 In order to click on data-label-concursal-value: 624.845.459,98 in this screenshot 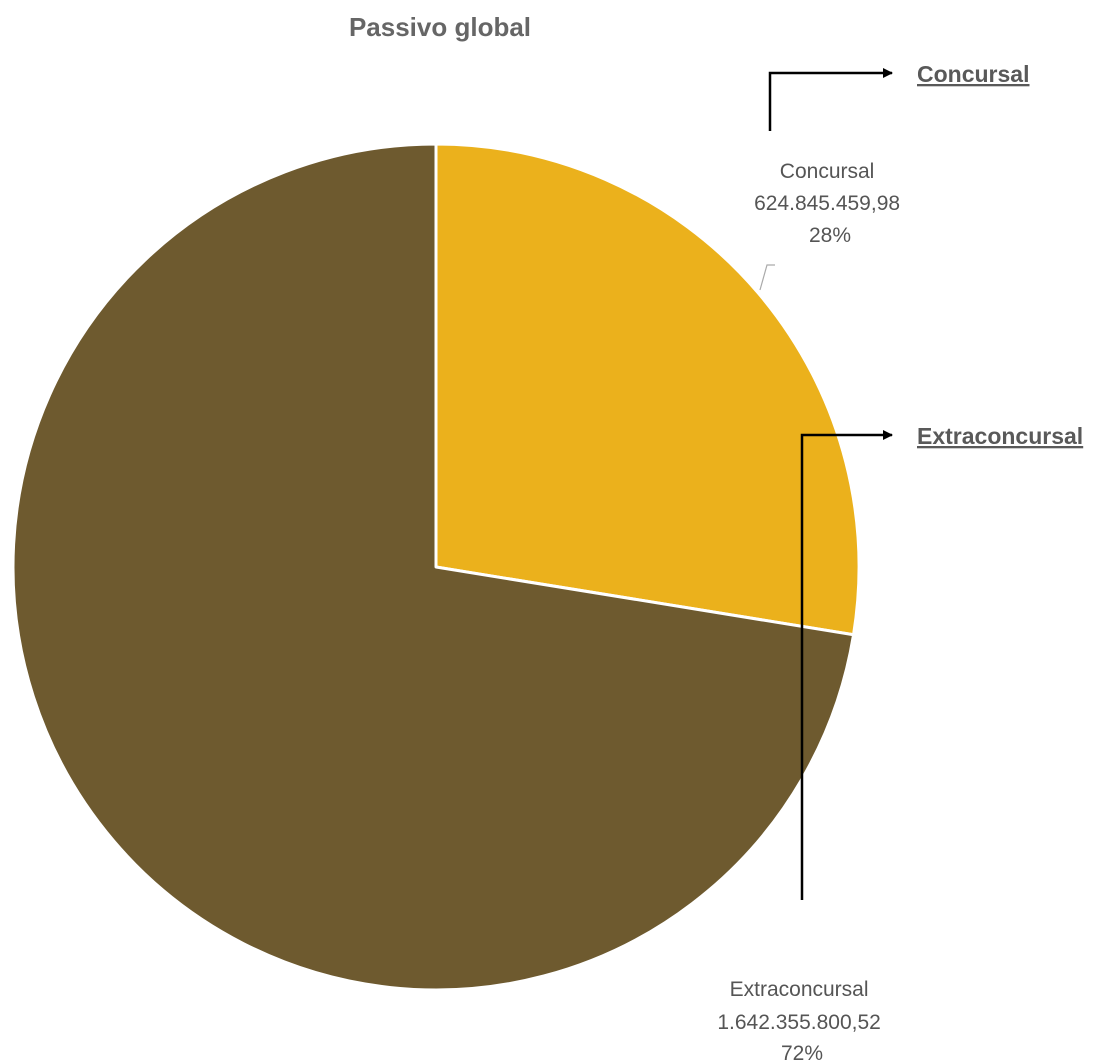, I will do `click(827, 203)`.